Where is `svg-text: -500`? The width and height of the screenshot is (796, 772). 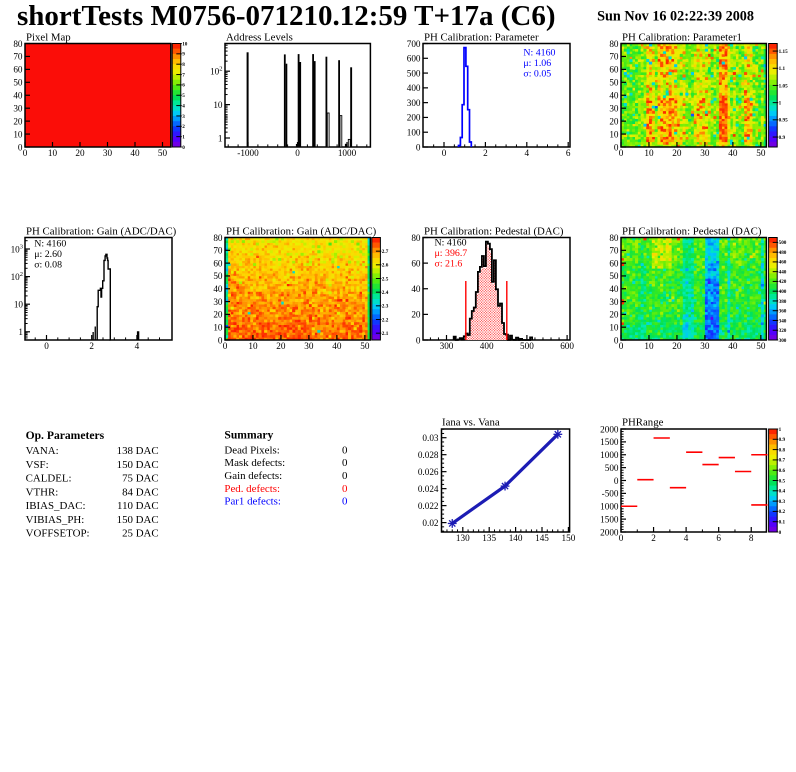
svg-text: -500 is located at coordinates (610, 494).